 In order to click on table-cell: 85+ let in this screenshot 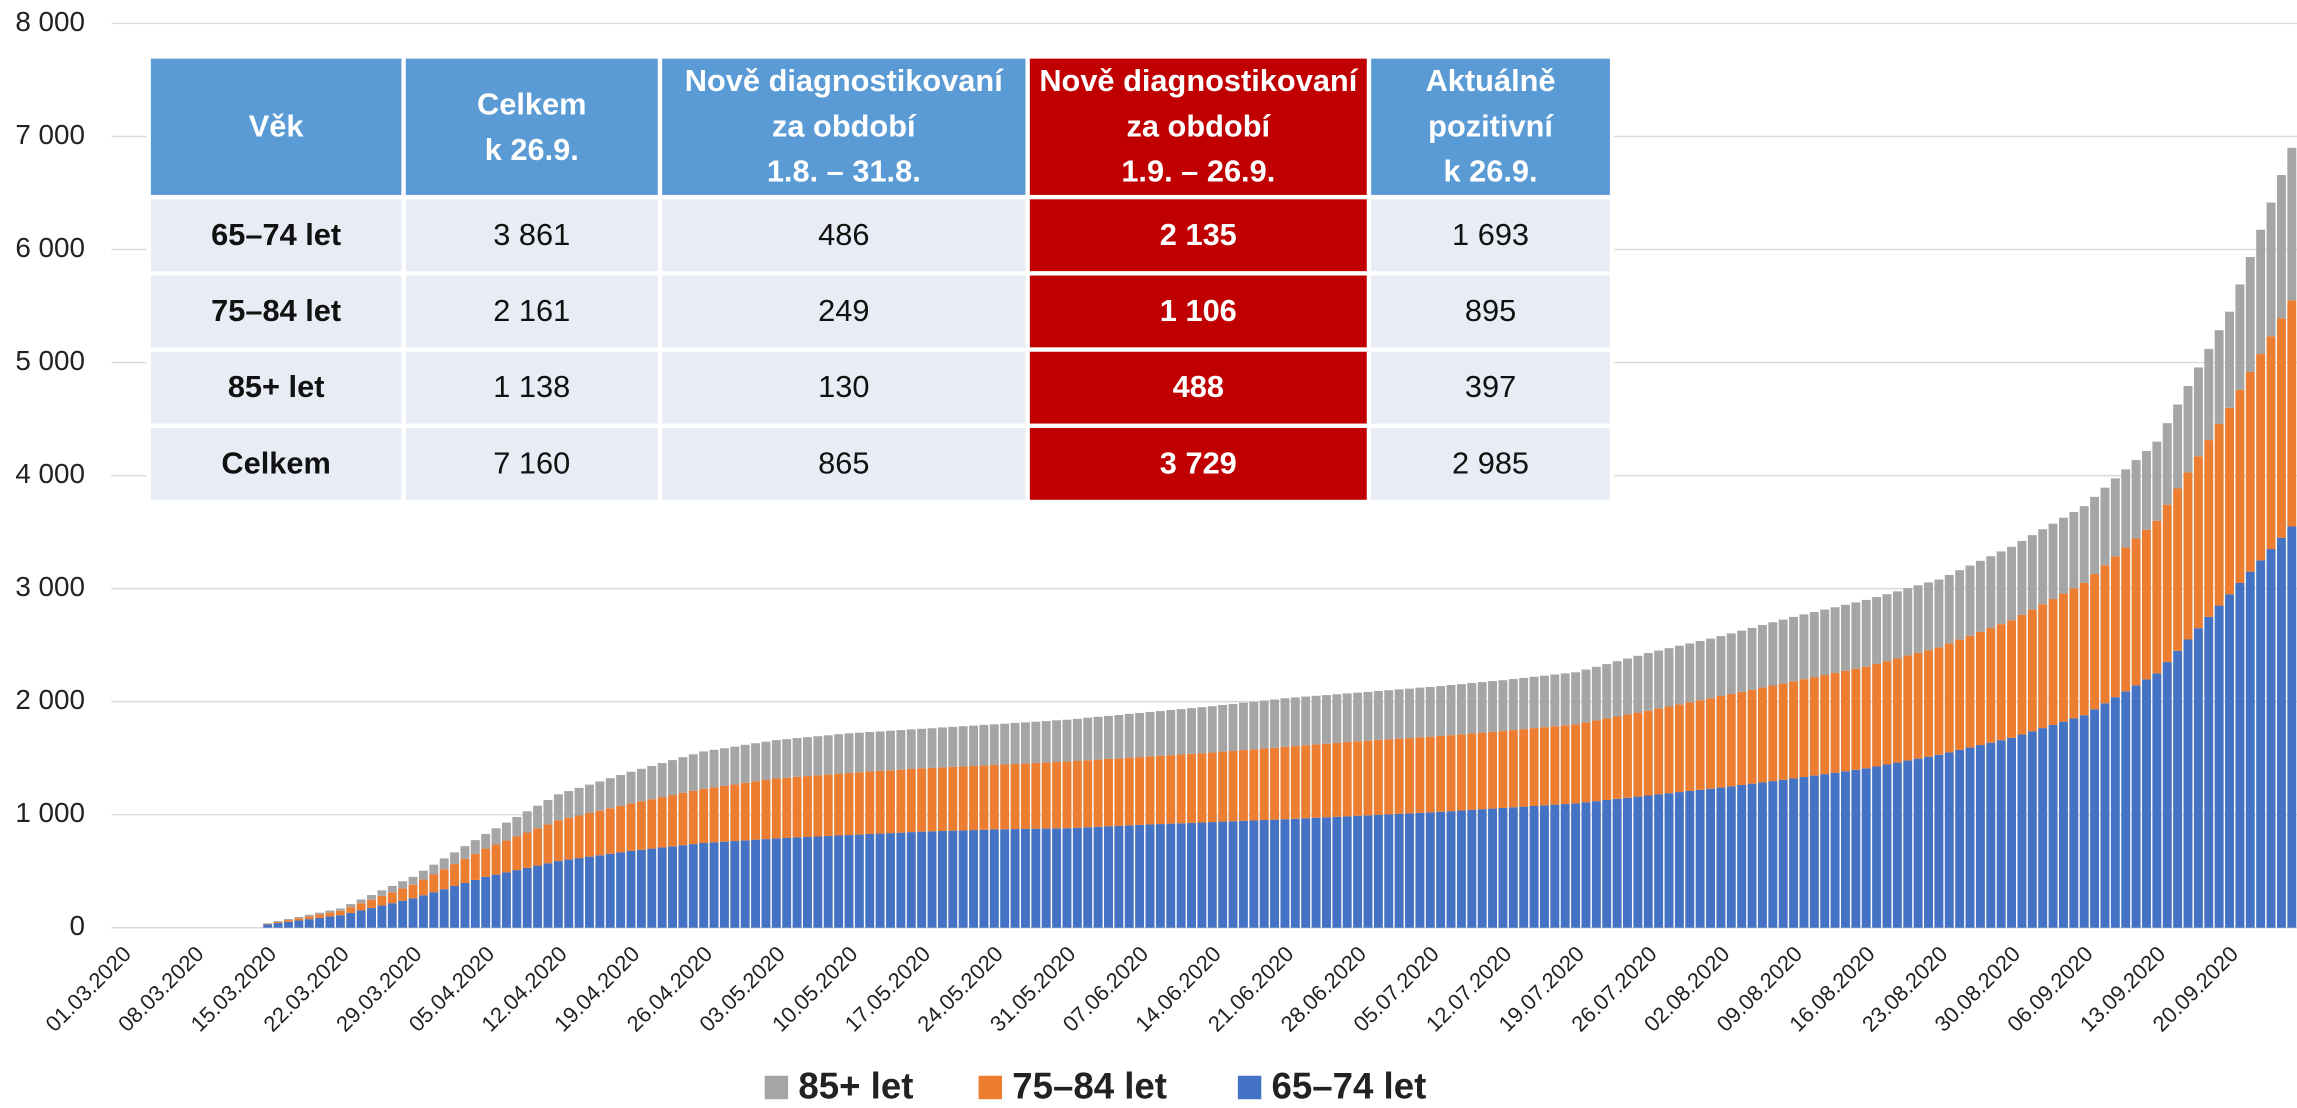, I will do `click(276, 387)`.